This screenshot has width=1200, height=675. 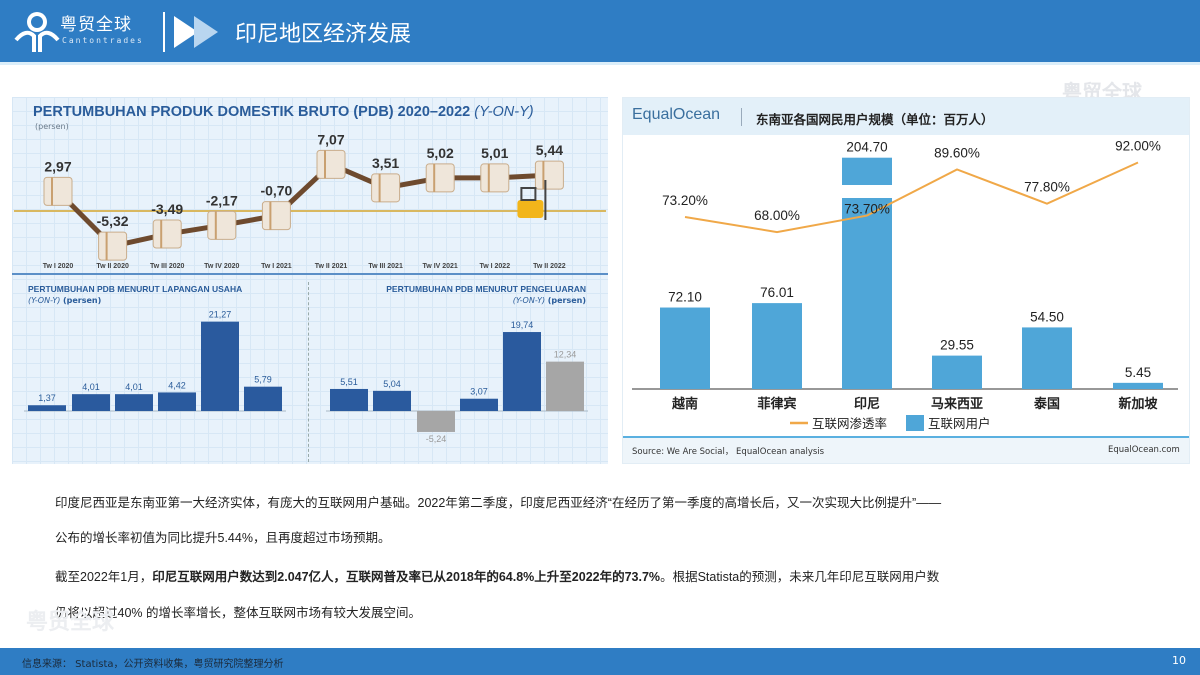 I want to click on watermark-bottom: 粤贸全球, so click(x=70, y=622).